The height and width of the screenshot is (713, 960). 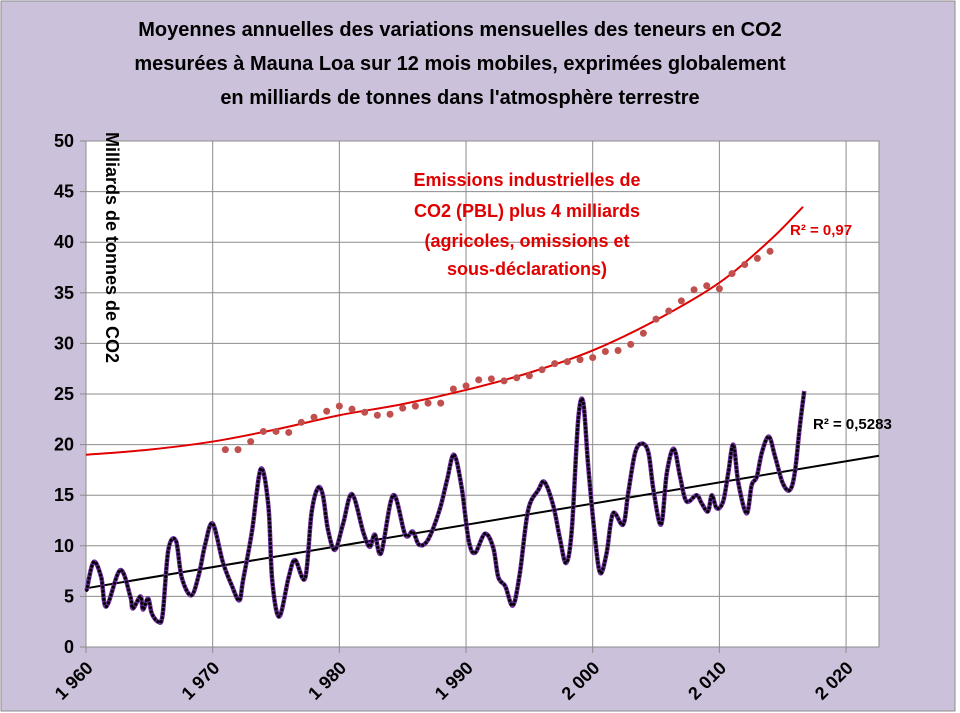 What do you see at coordinates (69, 647) in the screenshot?
I see `y-tick-label: 0` at bounding box center [69, 647].